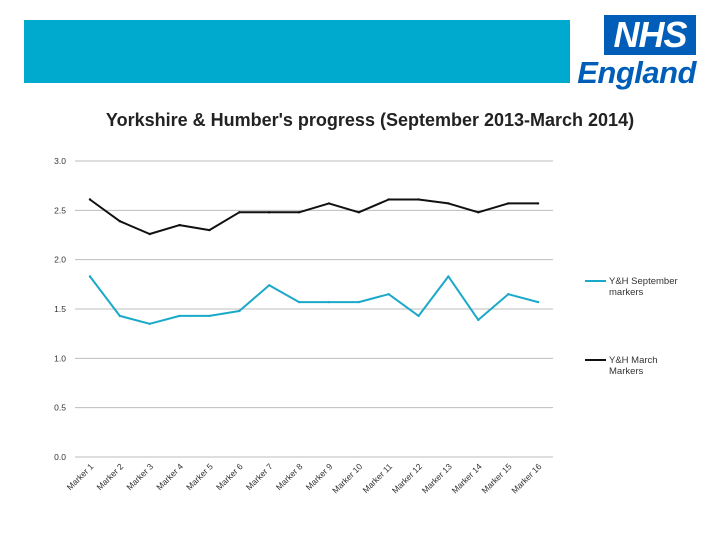 The image size is (720, 540). Describe the element at coordinates (437, 478) in the screenshot. I see `x-tick-label: Marker 13` at that location.